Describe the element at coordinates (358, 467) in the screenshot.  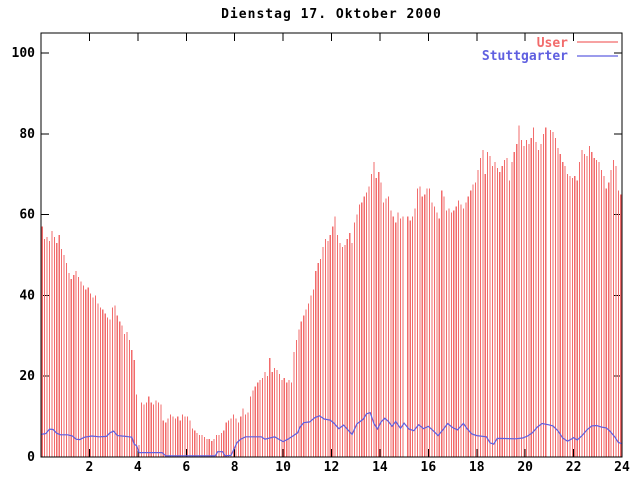
I see `x-axis-tick-labels: 2 4 6 8 10 12 14 16 18 20 22 24` at that location.